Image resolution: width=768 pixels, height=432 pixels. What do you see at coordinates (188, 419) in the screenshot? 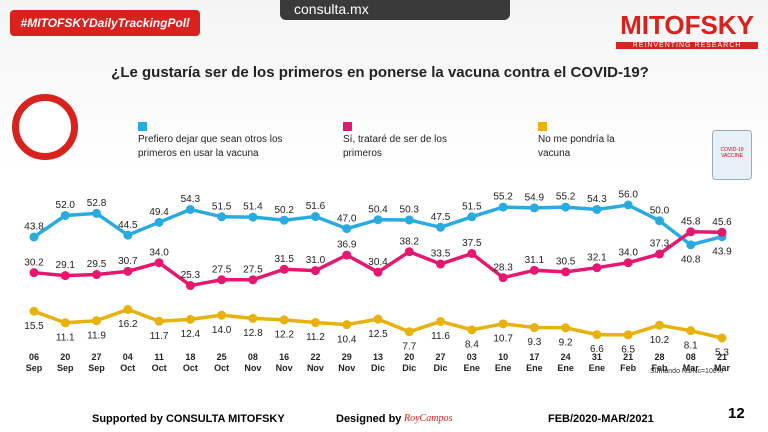
I see `supported: Supported by CONSULTA MITOFSKY` at bounding box center [188, 419].